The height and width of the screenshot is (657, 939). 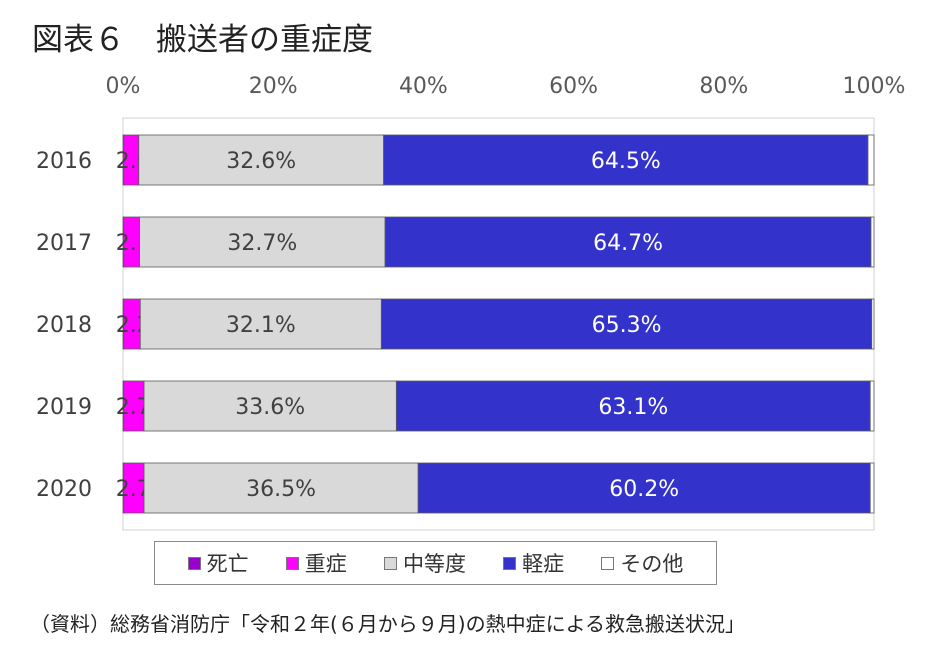 What do you see at coordinates (388, 624) in the screenshot?
I see `source-note: （資料）総務省消防庁「令和２年(６月から９月)の熱中症による救急搬送状況」` at bounding box center [388, 624].